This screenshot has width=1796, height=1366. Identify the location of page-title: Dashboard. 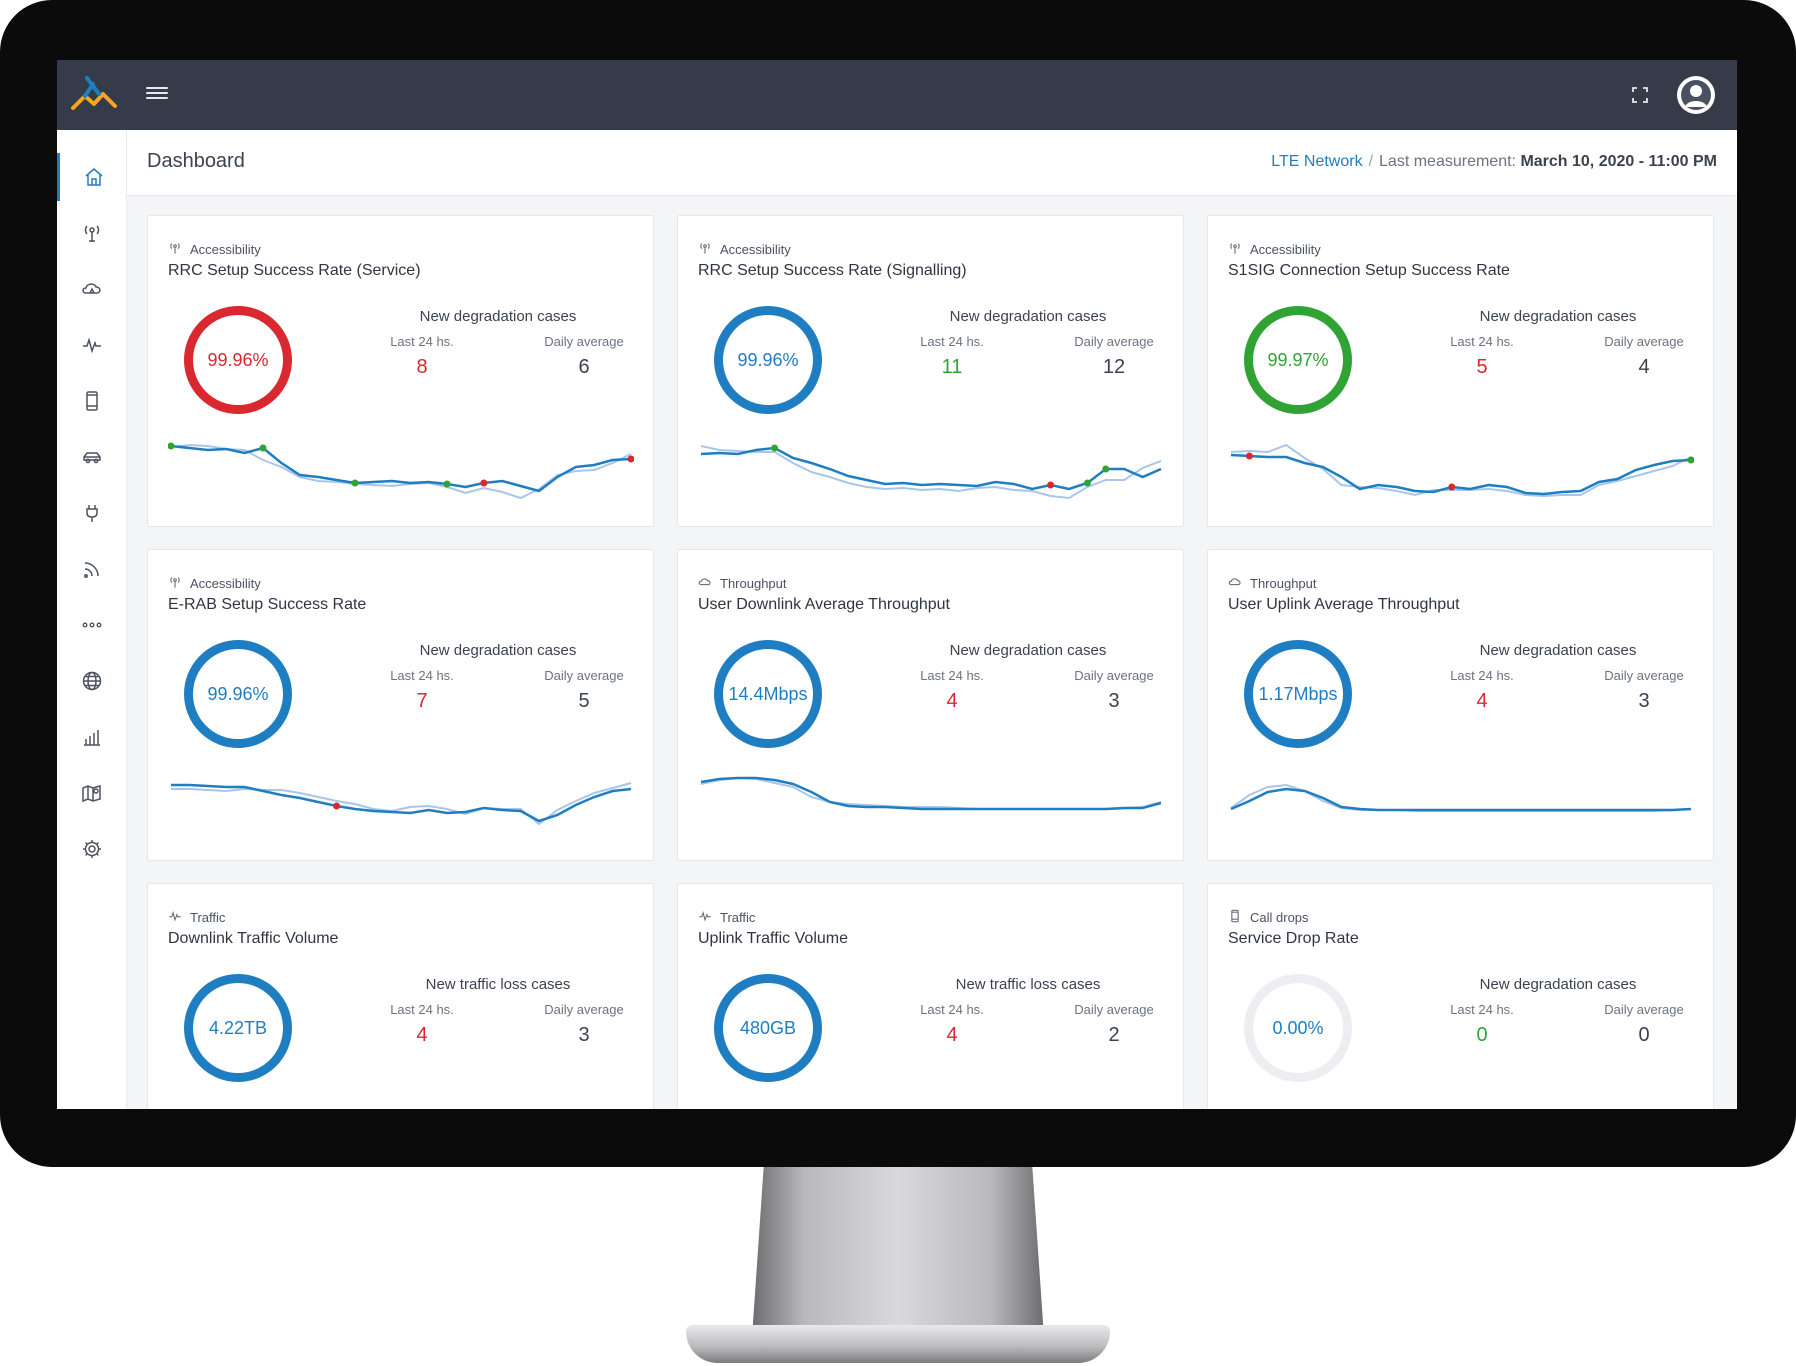
(196, 161).